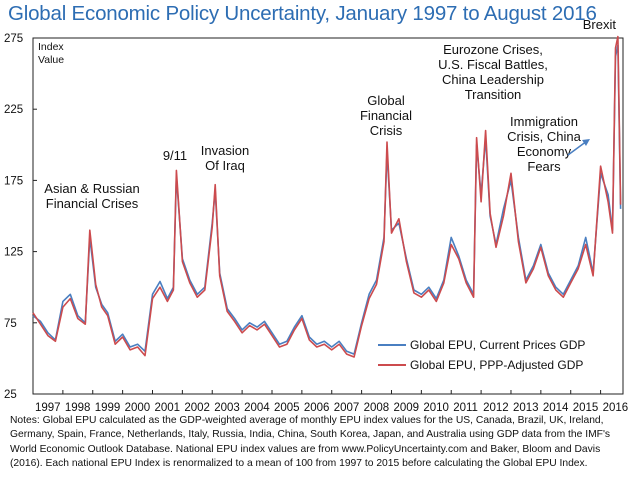  Describe the element at coordinates (556, 408) in the screenshot. I see `x-tick-label: 2014` at that location.